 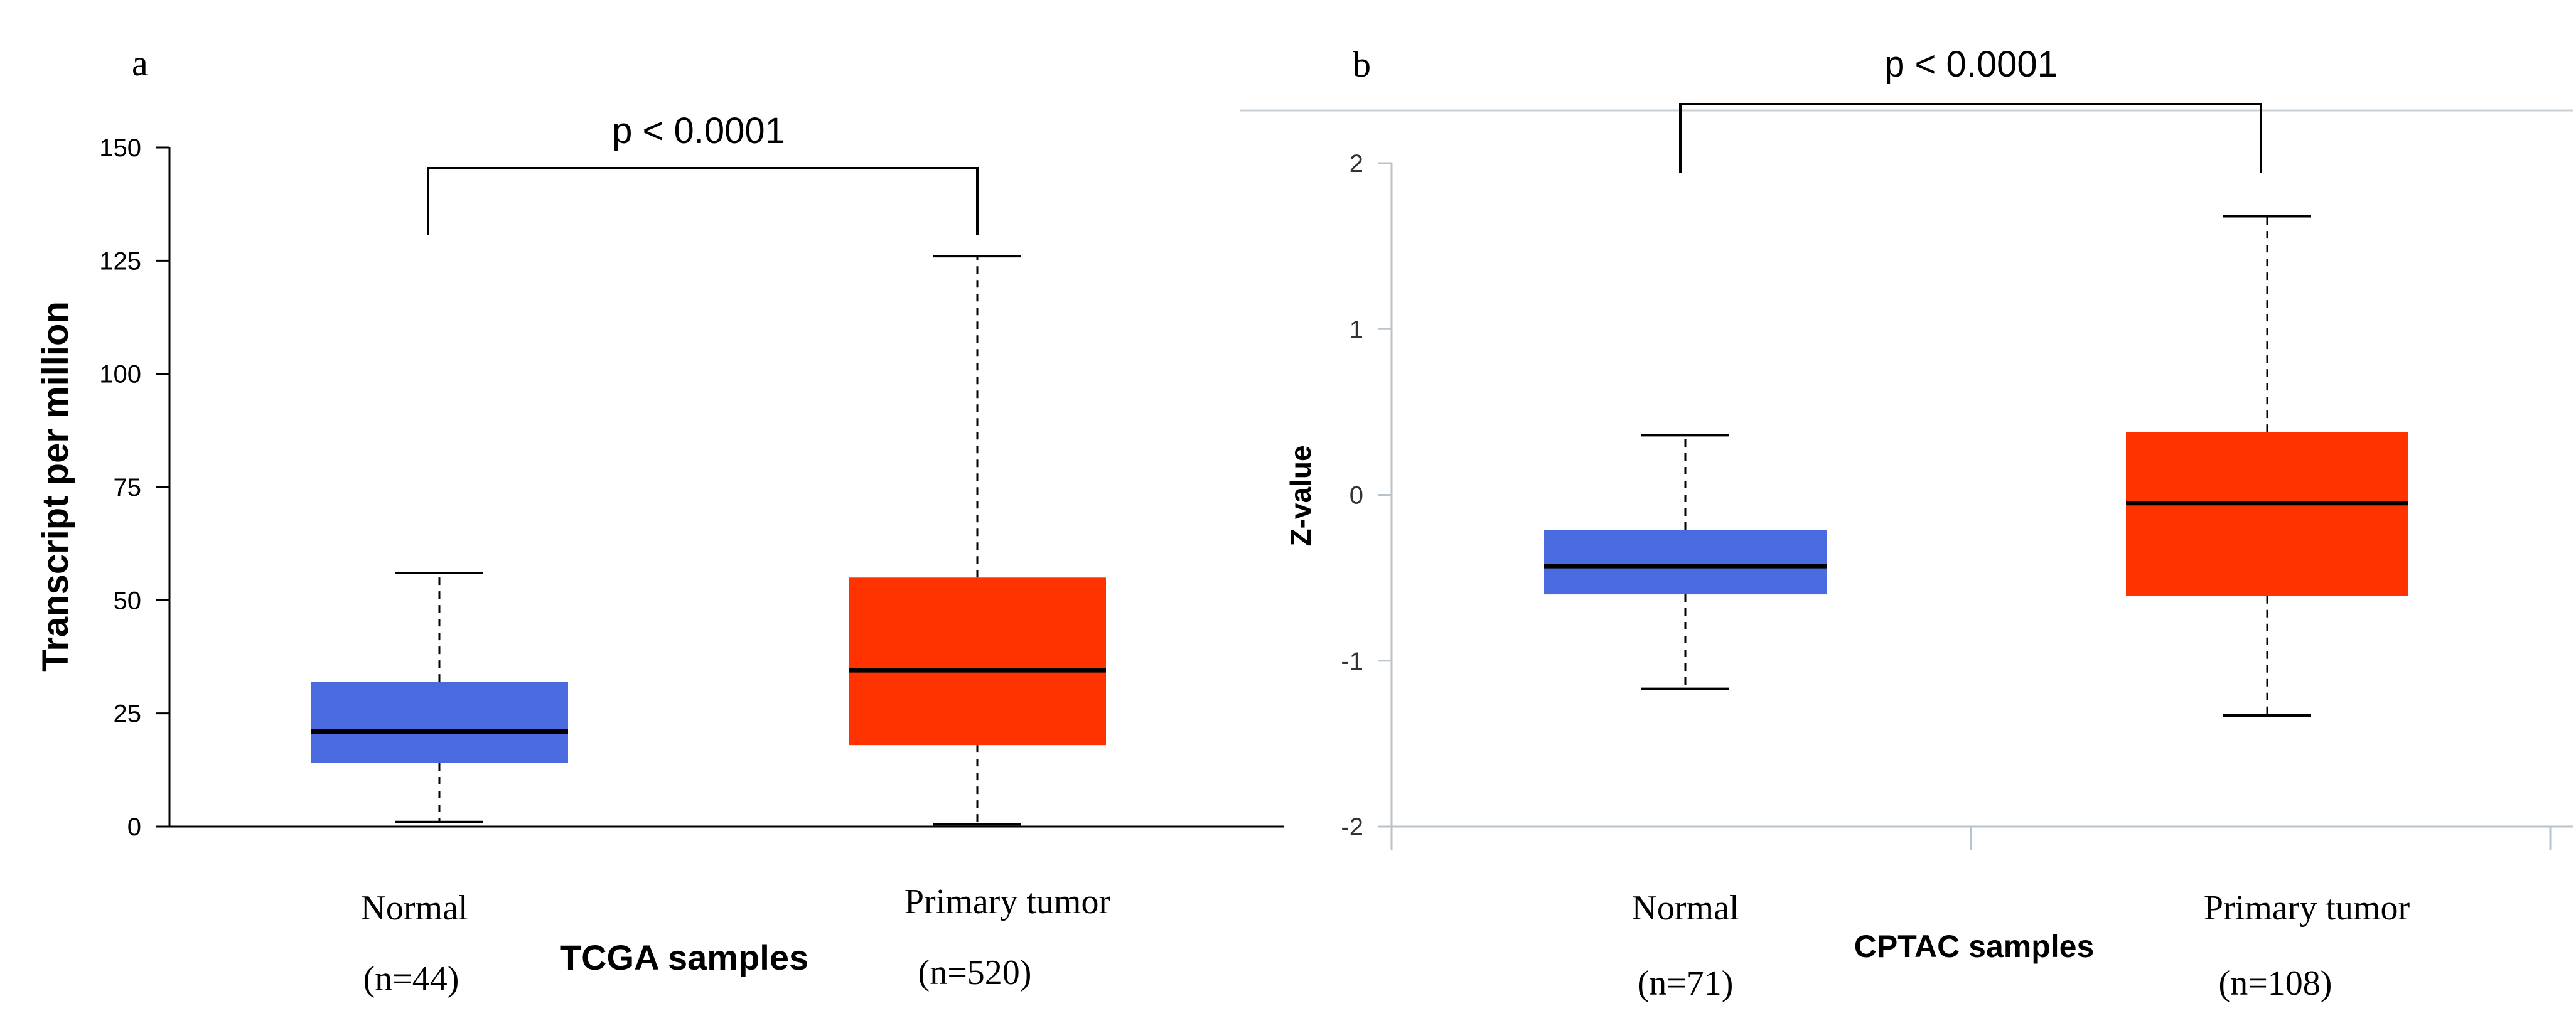 What do you see at coordinates (703, 172) in the screenshot?
I see `panel-a-significance-bracket: p < 0.0001` at bounding box center [703, 172].